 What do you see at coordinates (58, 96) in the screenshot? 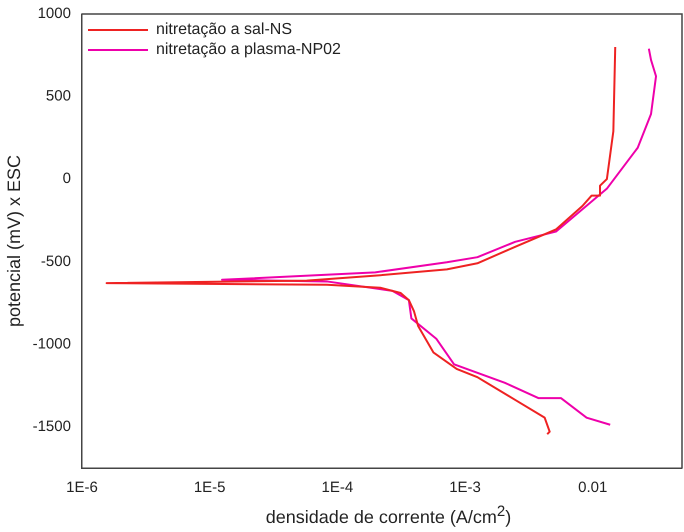
I see `y-tick-label: 500` at bounding box center [58, 96].